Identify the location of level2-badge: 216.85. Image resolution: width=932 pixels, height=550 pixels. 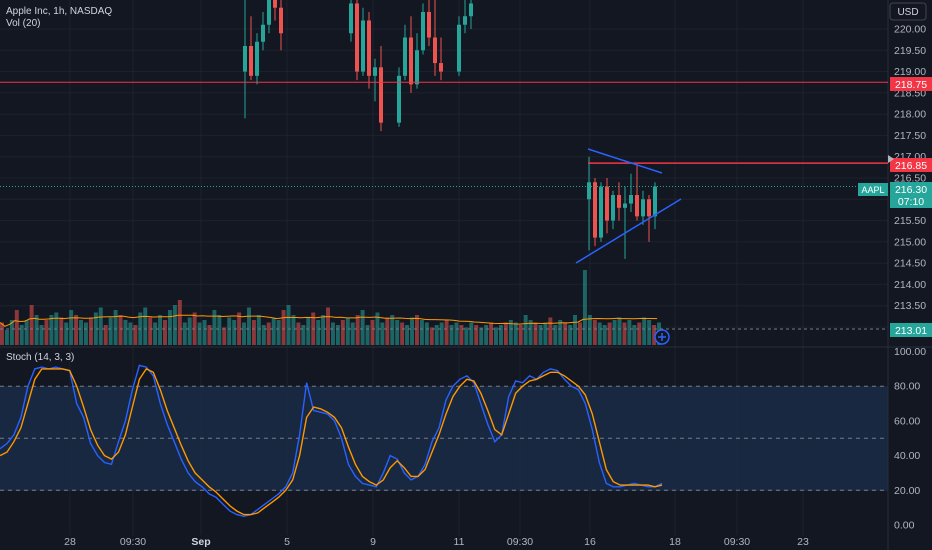
(911, 165).